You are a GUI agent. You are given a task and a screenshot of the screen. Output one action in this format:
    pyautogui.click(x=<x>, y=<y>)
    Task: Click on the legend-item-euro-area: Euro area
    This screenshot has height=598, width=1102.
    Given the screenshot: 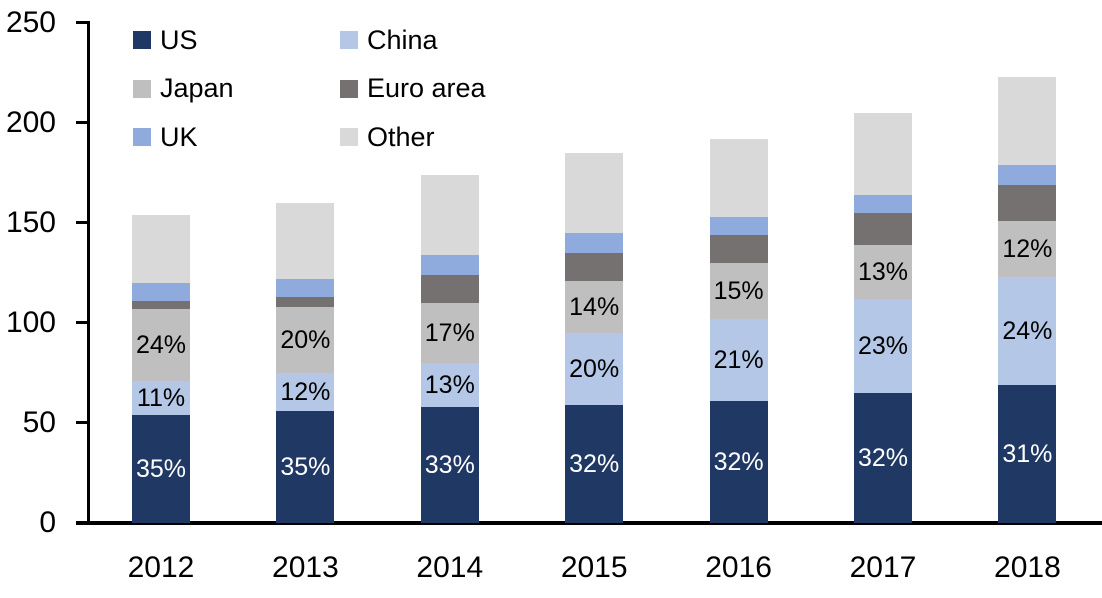 What is the action you would take?
    pyautogui.click(x=413, y=89)
    